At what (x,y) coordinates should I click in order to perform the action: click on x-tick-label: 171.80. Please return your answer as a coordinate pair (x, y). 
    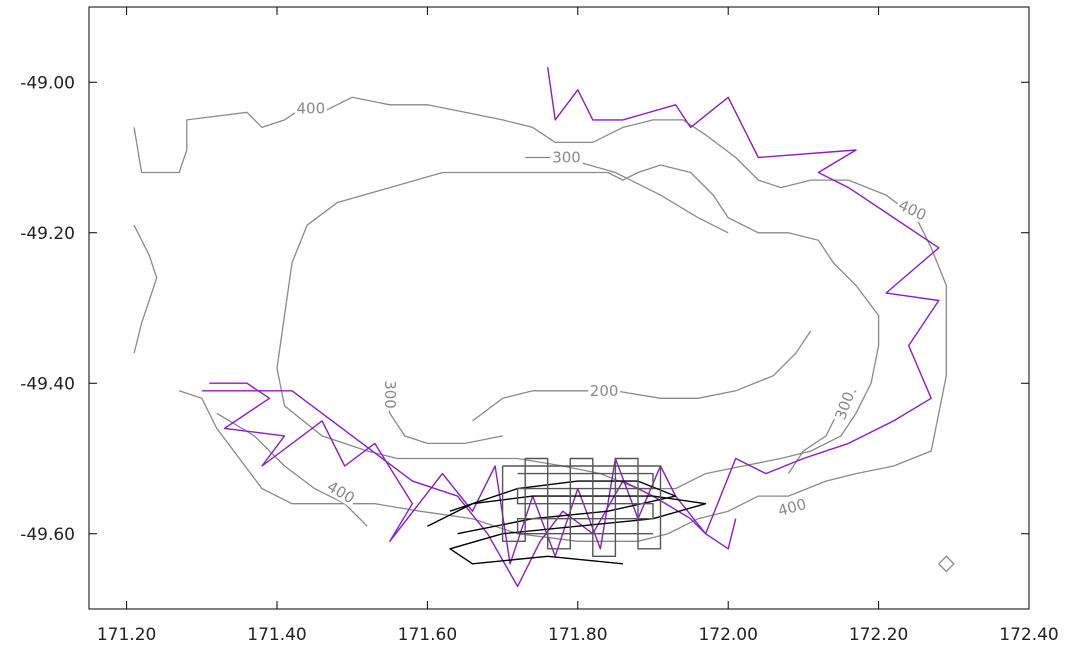
    Looking at the image, I should click on (577, 635).